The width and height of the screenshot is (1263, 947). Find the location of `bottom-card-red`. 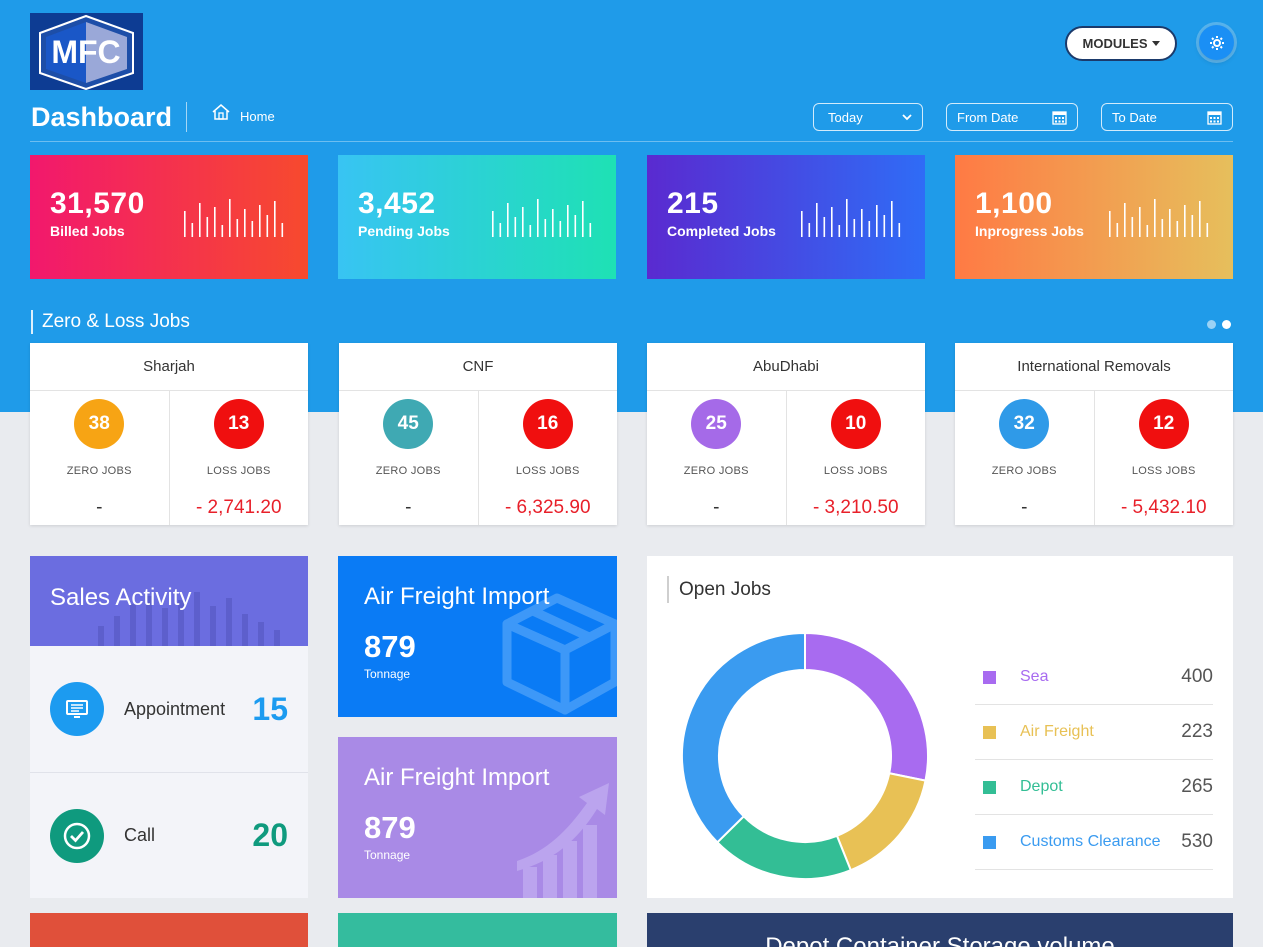

bottom-card-red is located at coordinates (169, 930).